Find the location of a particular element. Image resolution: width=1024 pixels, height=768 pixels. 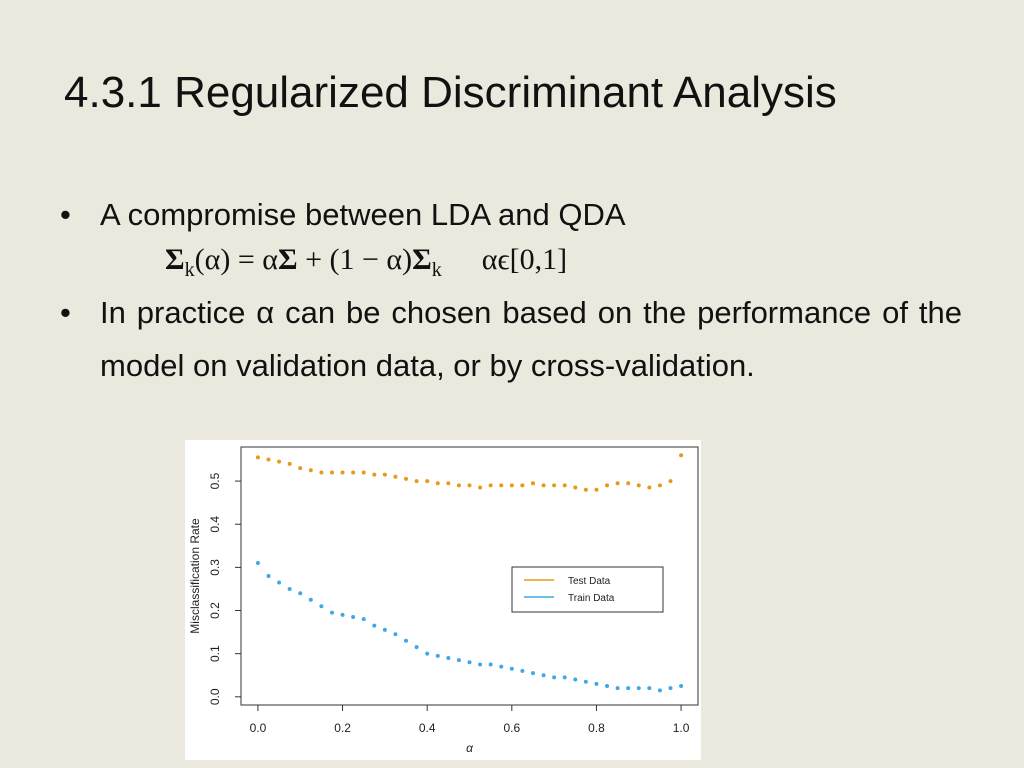

bullet: • A compromise between LDA and QDA is located at coordinates (511, 214).